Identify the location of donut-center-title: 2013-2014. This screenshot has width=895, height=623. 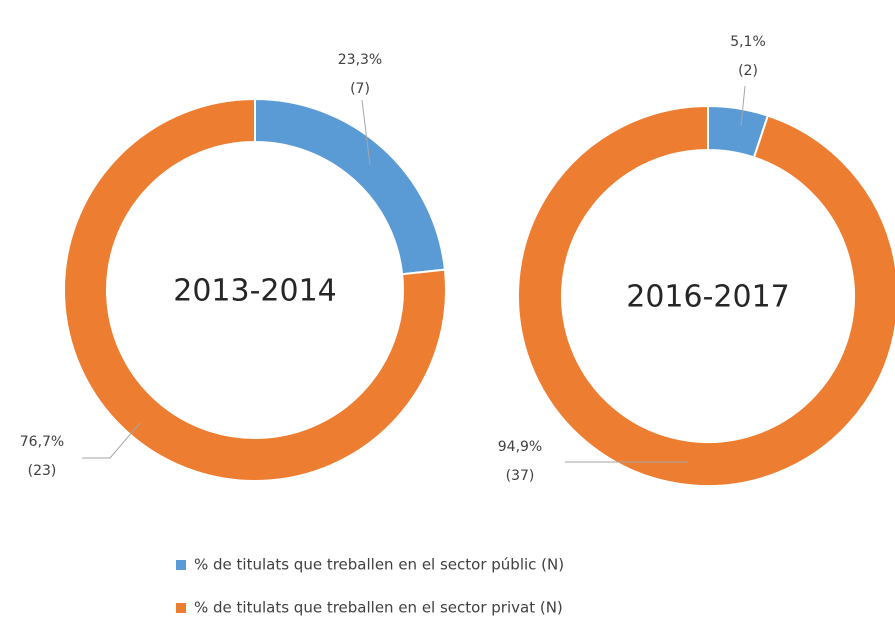
(255, 291).